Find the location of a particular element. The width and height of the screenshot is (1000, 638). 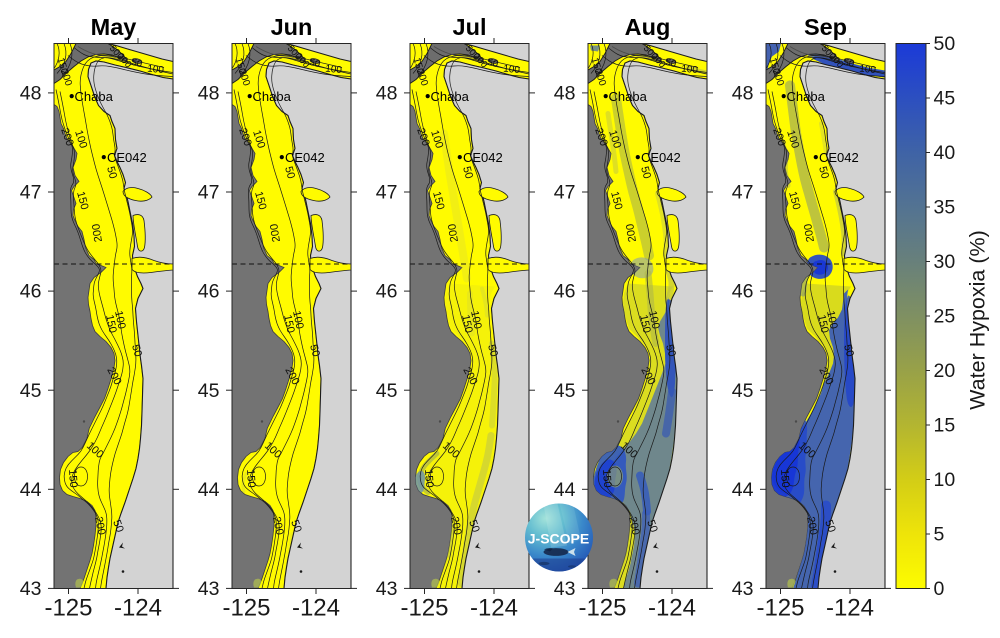

svg-text: 40 is located at coordinates (945, 153).